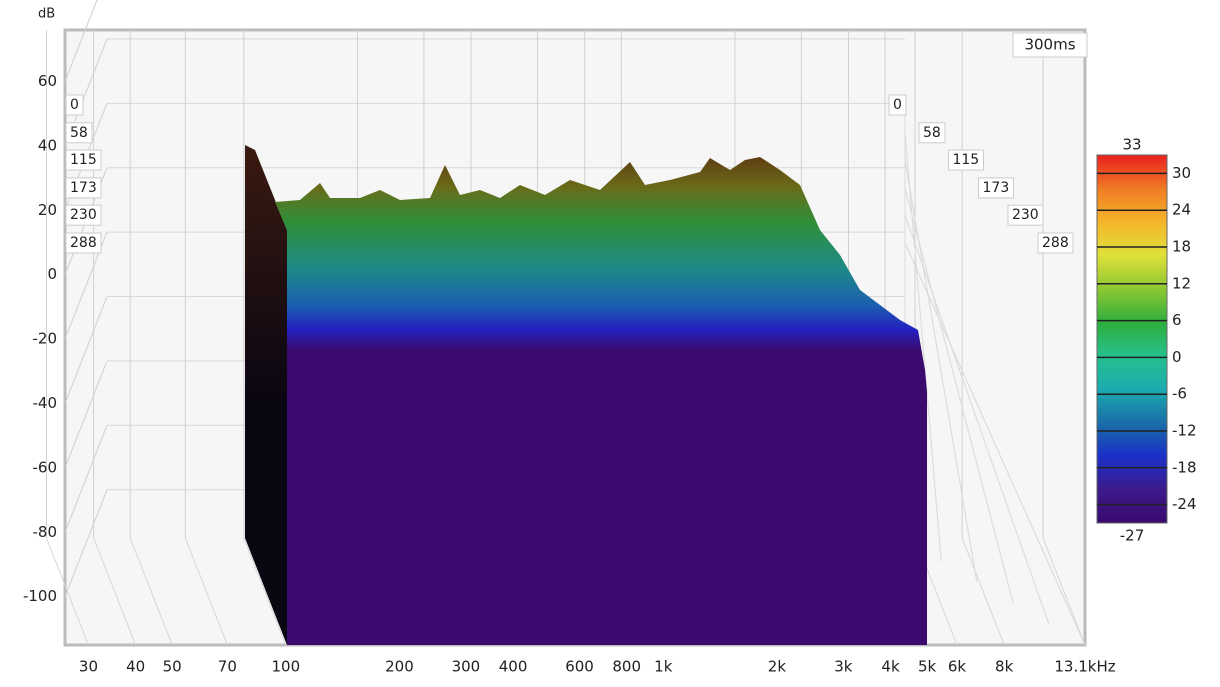 The image size is (1220, 687). What do you see at coordinates (399, 667) in the screenshot?
I see `x-tick-label: 200` at bounding box center [399, 667].